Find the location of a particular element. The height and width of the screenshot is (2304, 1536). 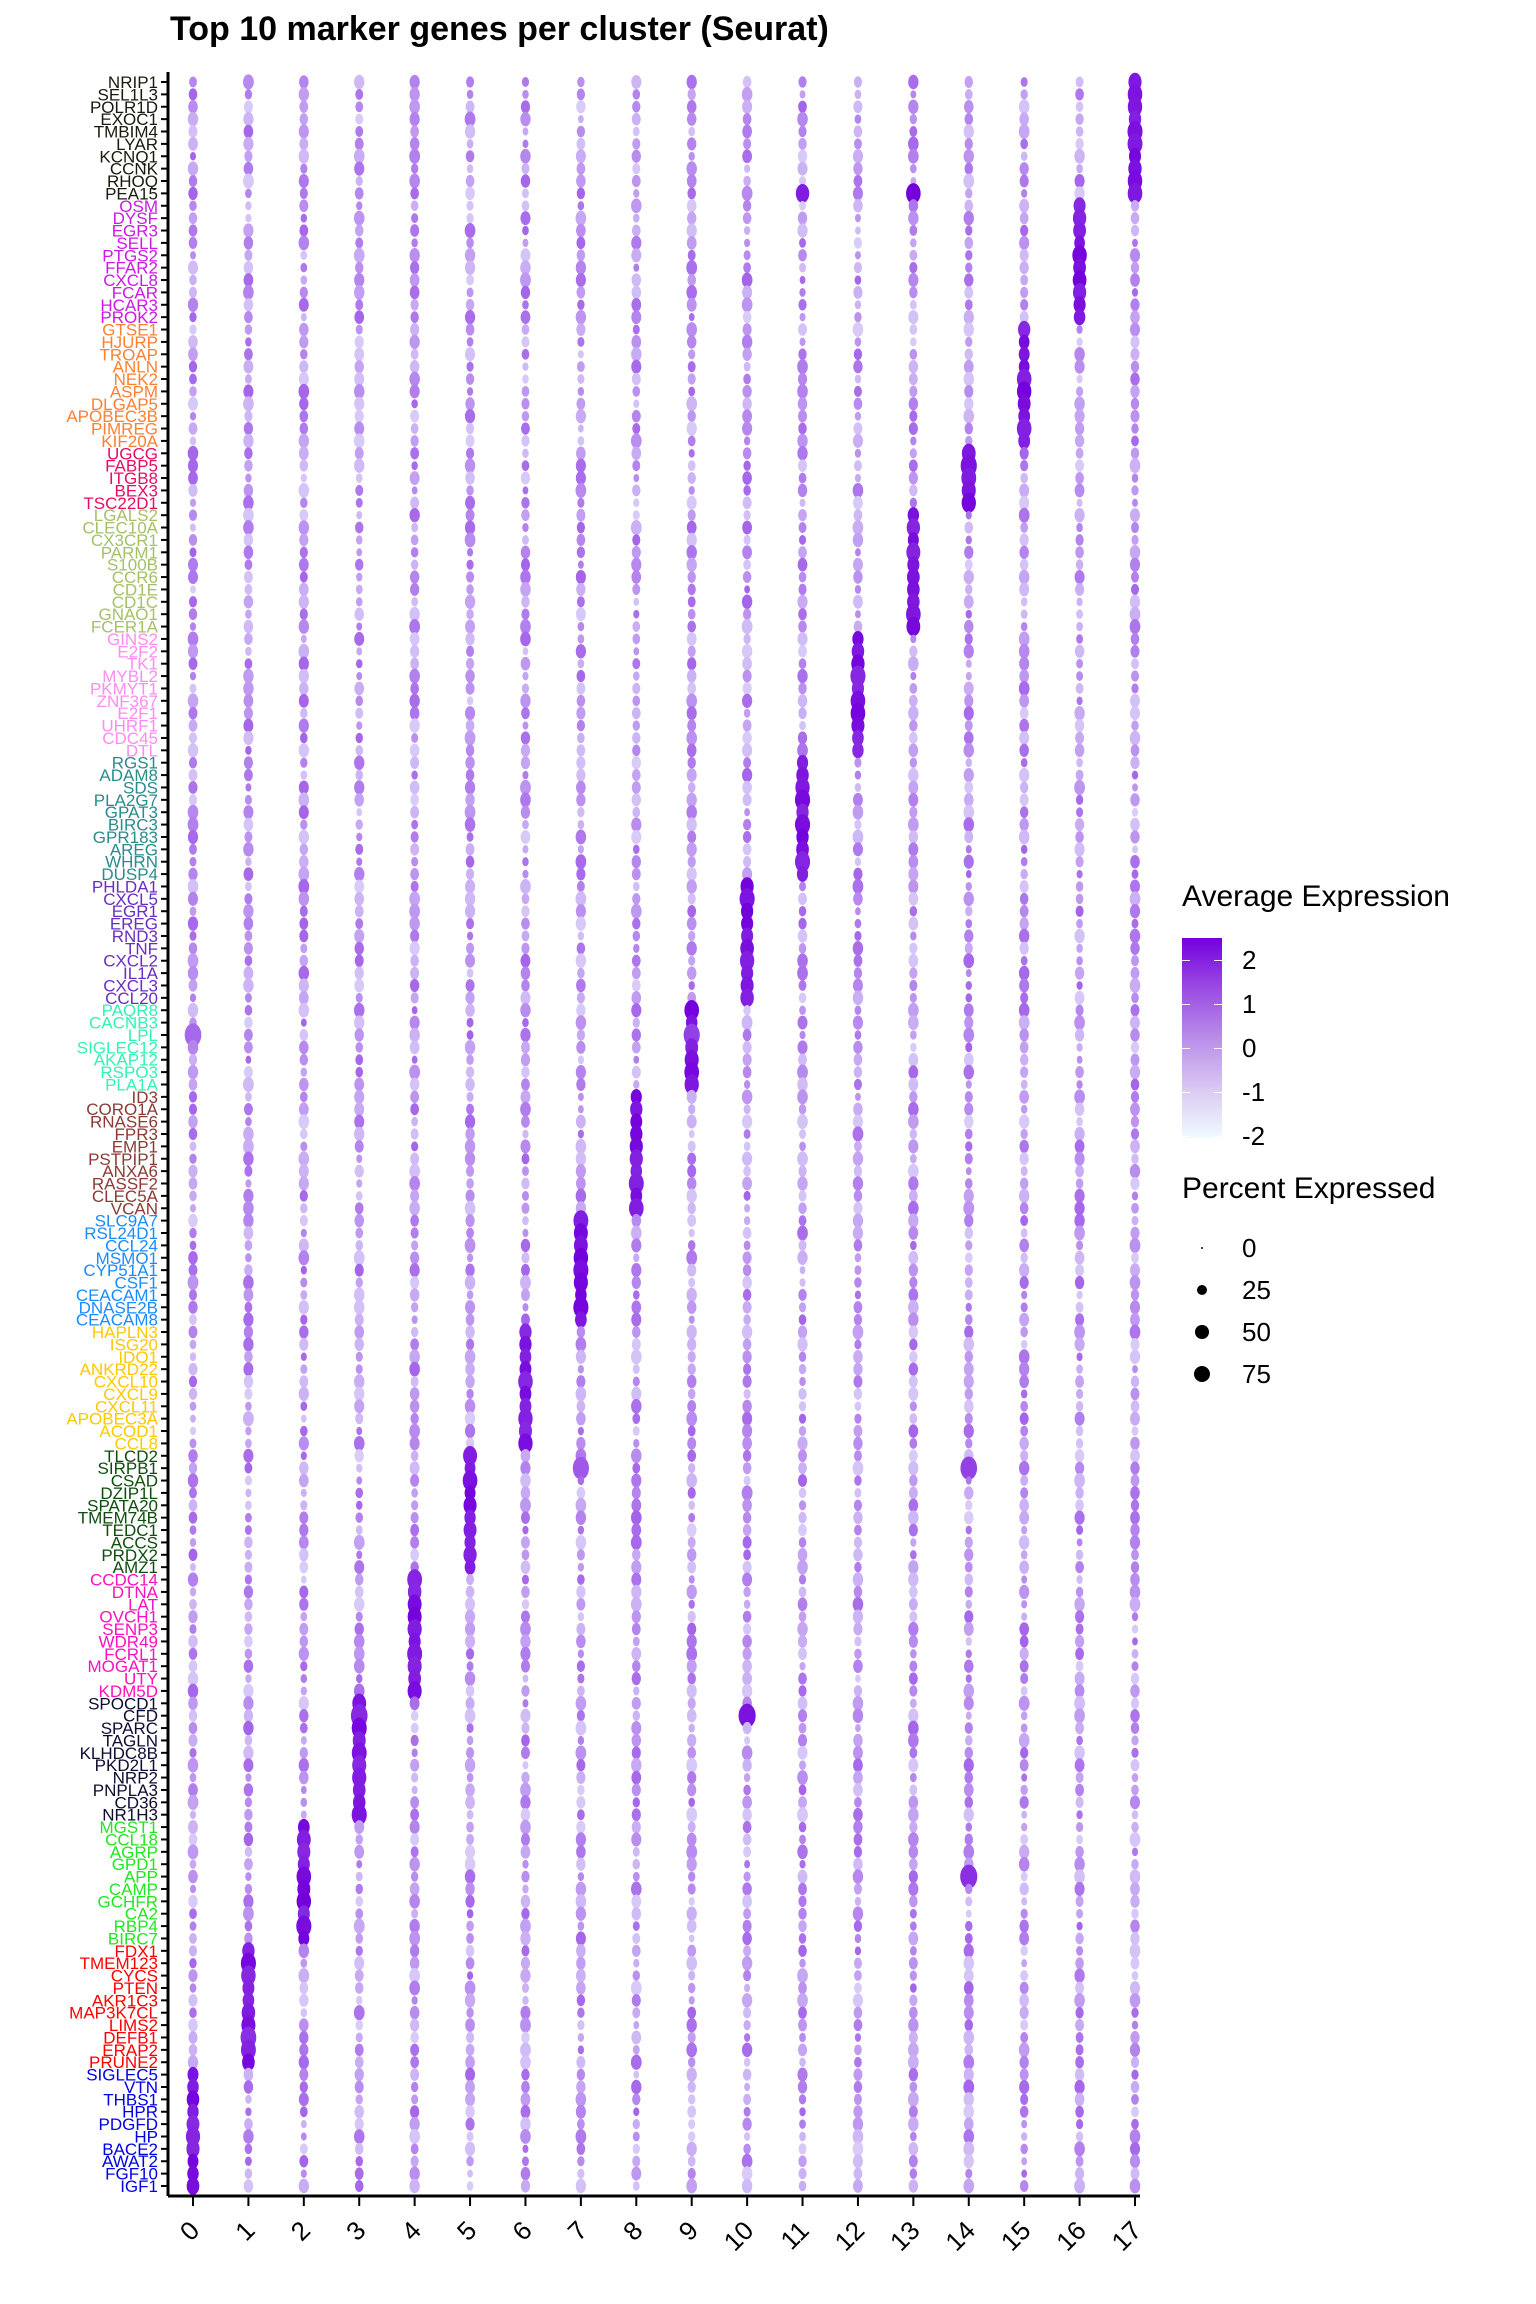

gene-label: PKMYT1 is located at coordinates (124, 688).